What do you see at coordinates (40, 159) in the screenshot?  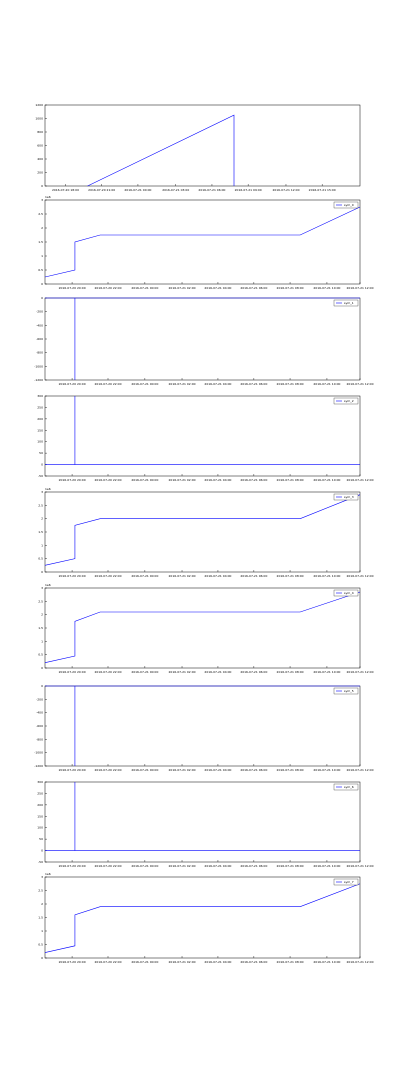 I see `y-tick-label: 400` at bounding box center [40, 159].